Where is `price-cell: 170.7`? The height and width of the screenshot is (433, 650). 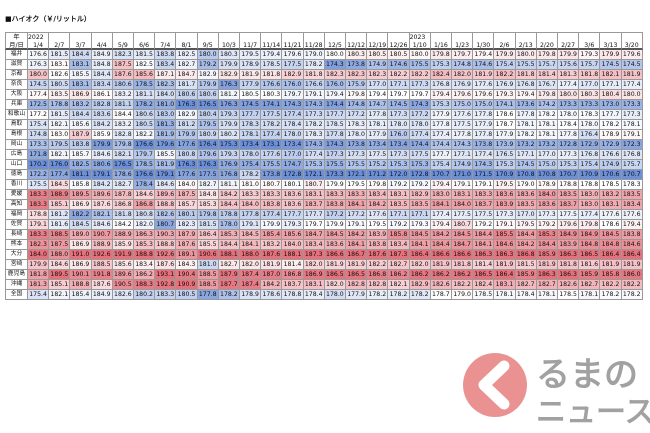
price-cell: 170.7 is located at coordinates (441, 175).